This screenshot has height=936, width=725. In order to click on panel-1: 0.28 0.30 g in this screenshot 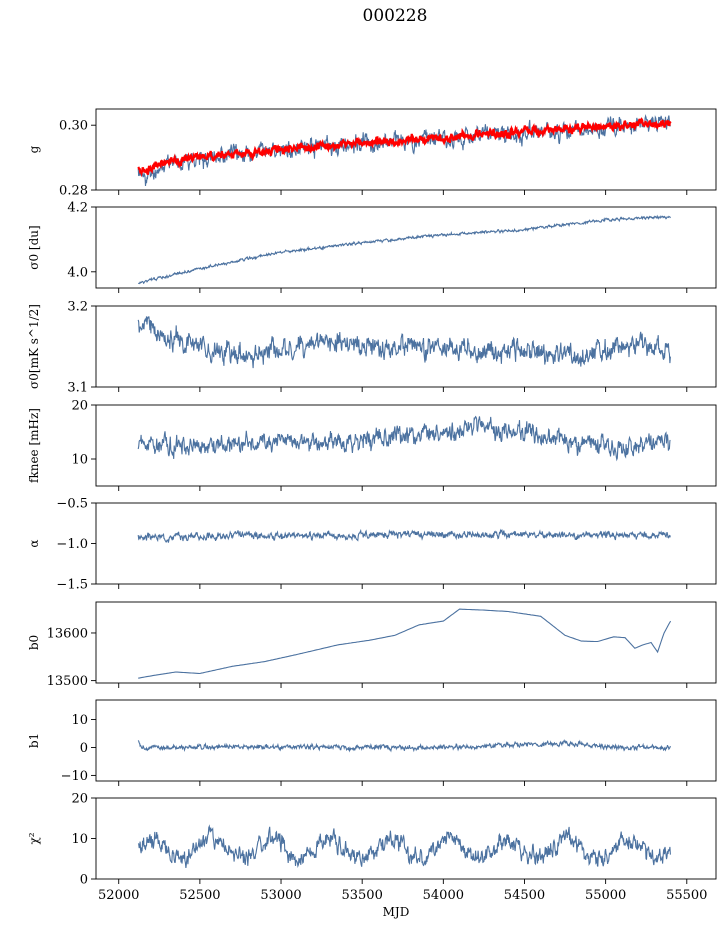, I will do `click(372, 153)`.